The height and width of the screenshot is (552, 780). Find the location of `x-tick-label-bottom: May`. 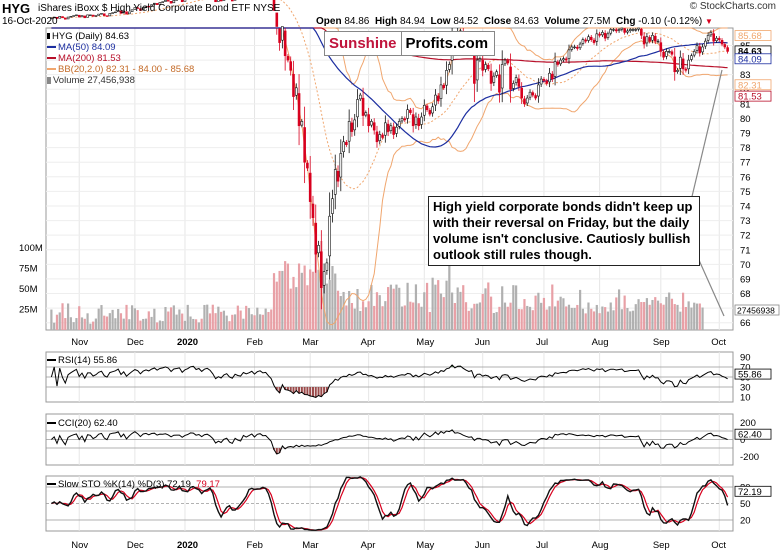

x-tick-label-bottom: May is located at coordinates (425, 545).